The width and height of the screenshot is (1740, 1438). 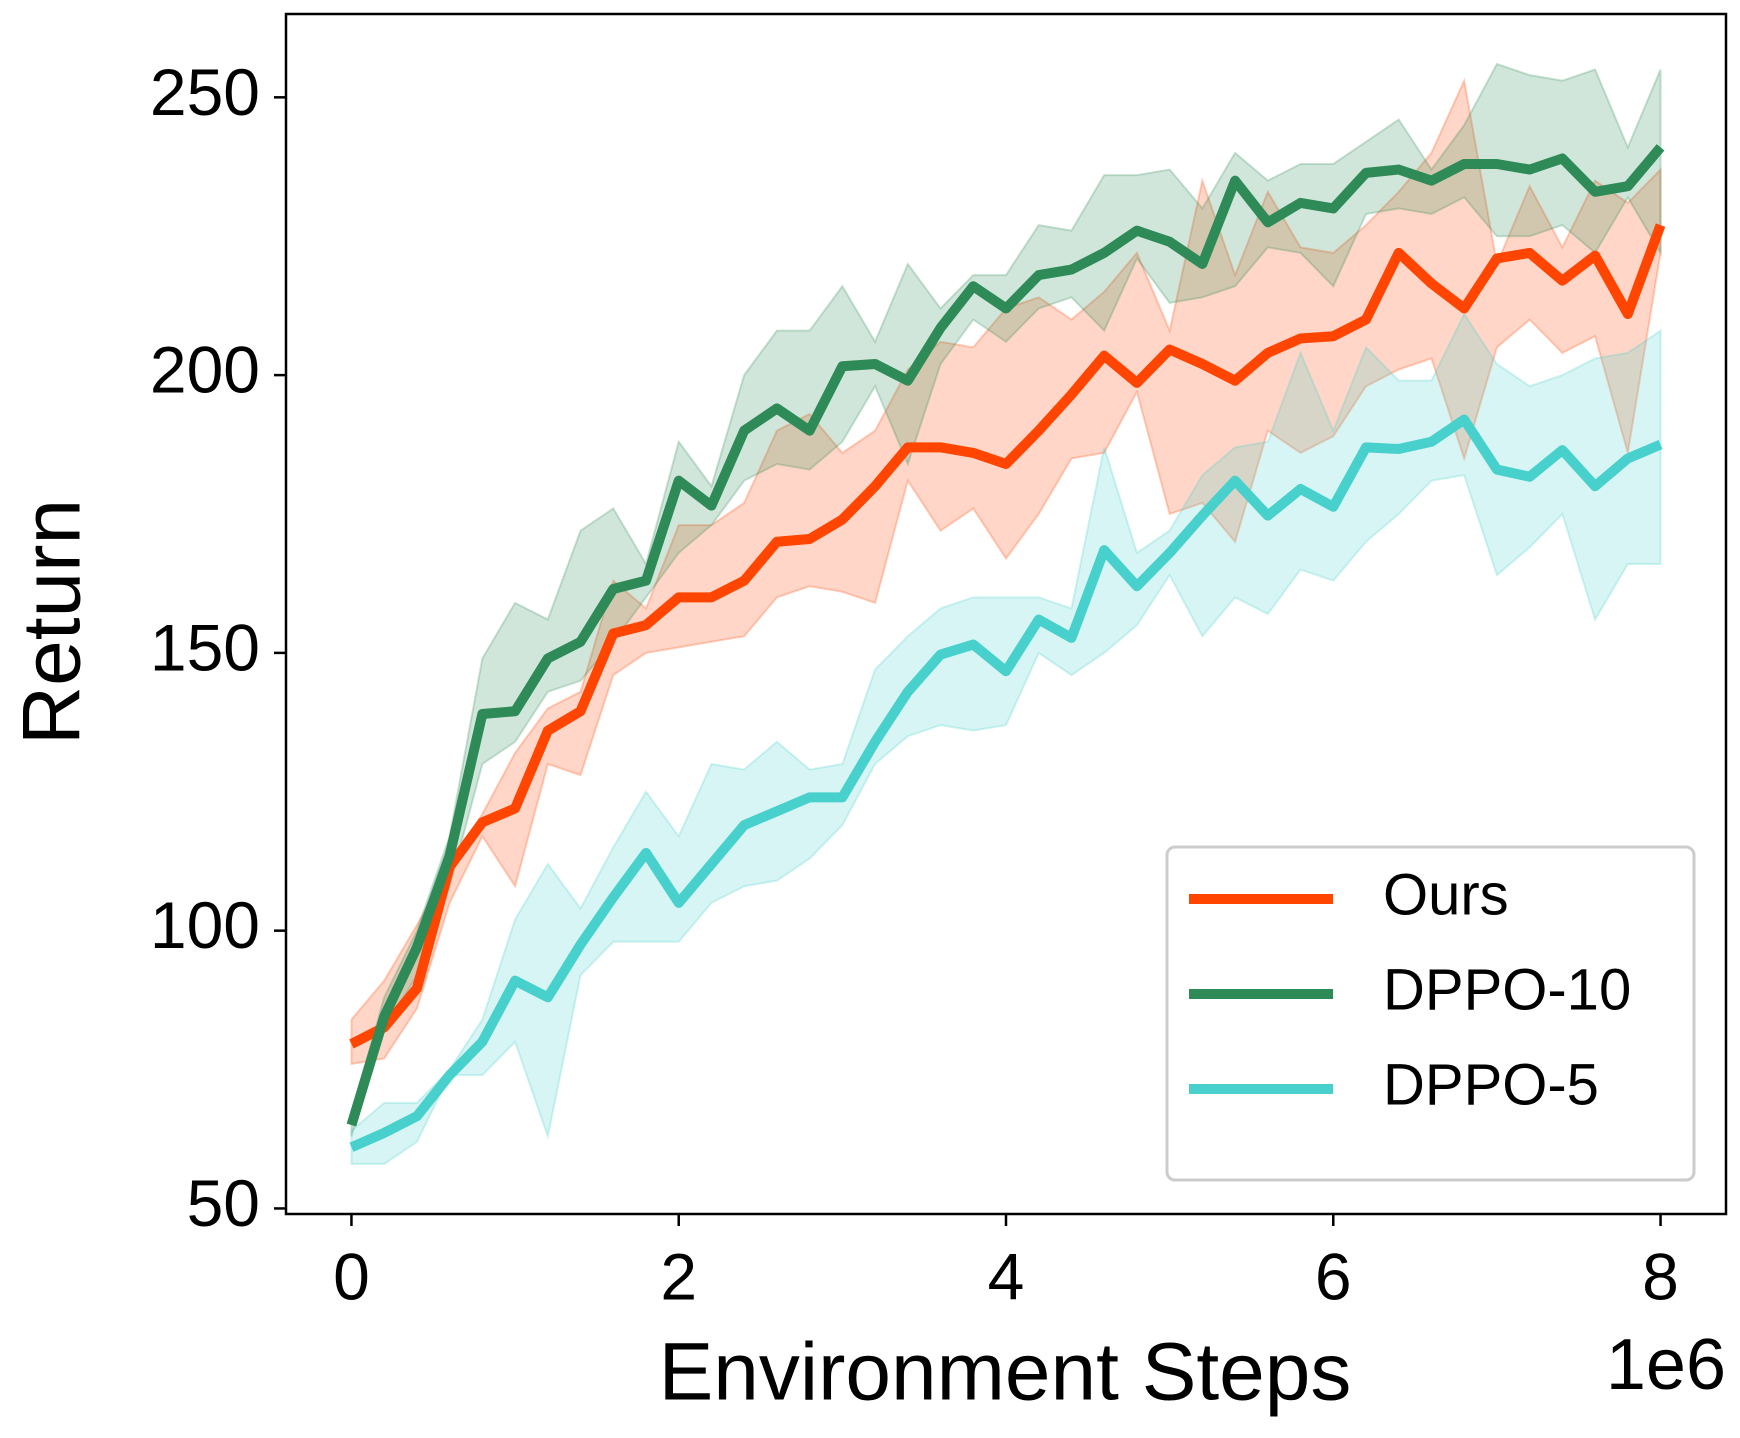 I want to click on x-offset-label: 1e6, so click(x=1666, y=1365).